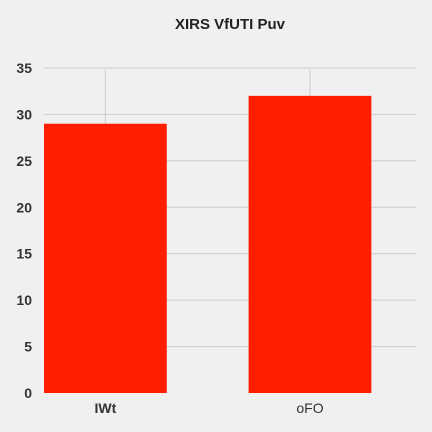 Image resolution: width=432 pixels, height=432 pixels. Describe the element at coordinates (24, 207) in the screenshot. I see `y-tick-label: 20` at that location.